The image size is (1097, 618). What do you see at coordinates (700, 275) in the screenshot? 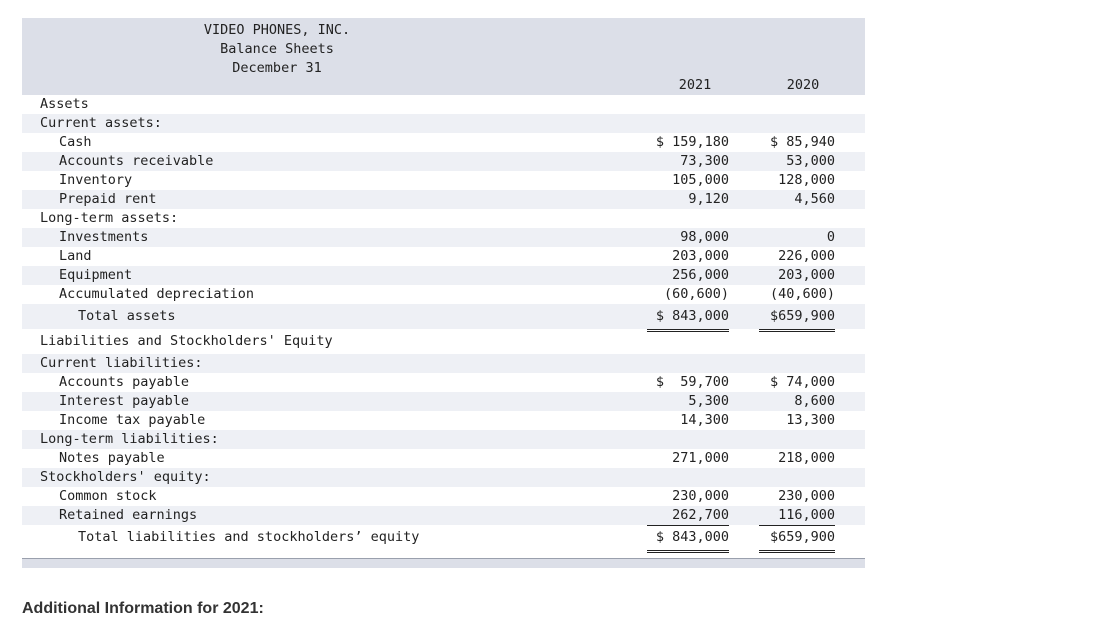
I see `value-2021: 256,000` at bounding box center [700, 275].